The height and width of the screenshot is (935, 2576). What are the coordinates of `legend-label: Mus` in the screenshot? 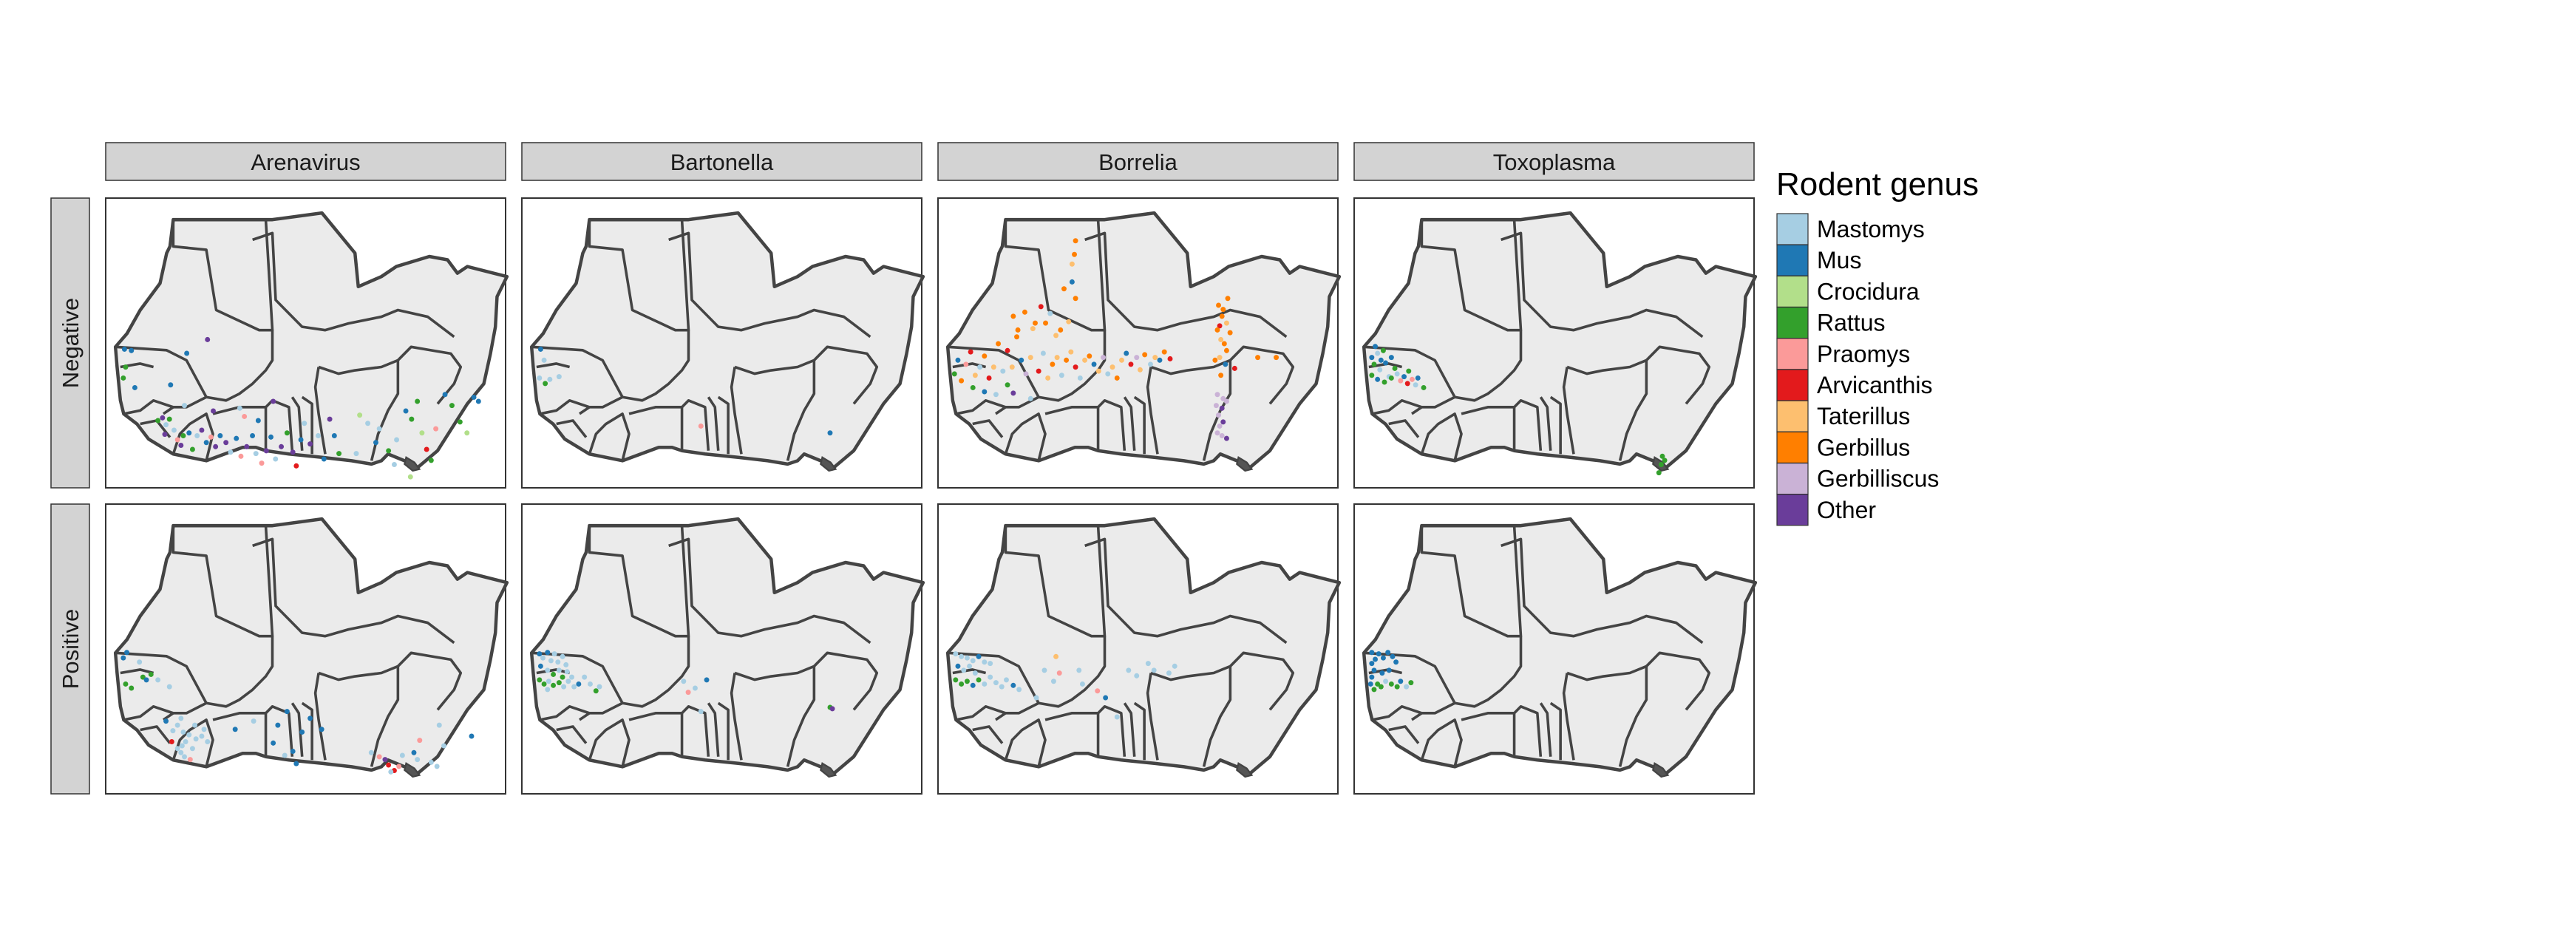 It's located at (1839, 260).